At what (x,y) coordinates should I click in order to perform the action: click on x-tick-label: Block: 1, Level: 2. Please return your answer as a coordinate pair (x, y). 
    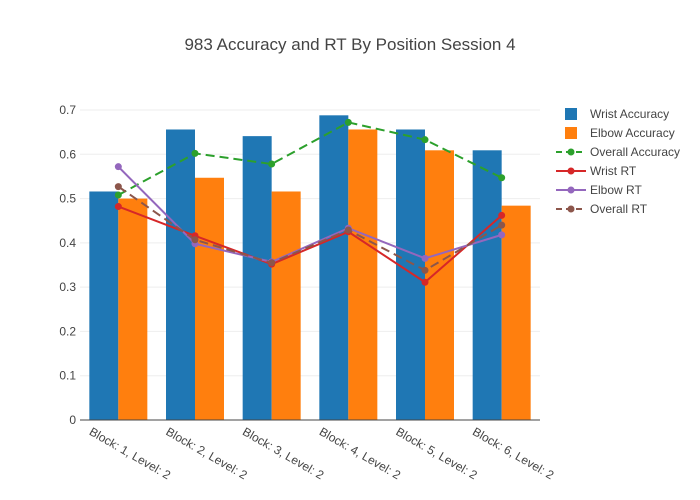
    Looking at the image, I should click on (130, 453).